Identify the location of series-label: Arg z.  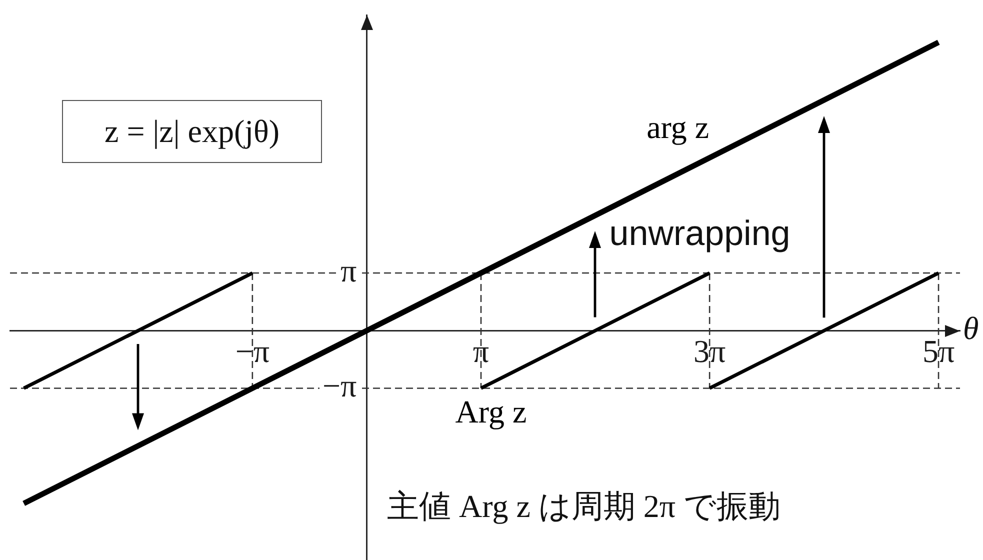
(491, 412).